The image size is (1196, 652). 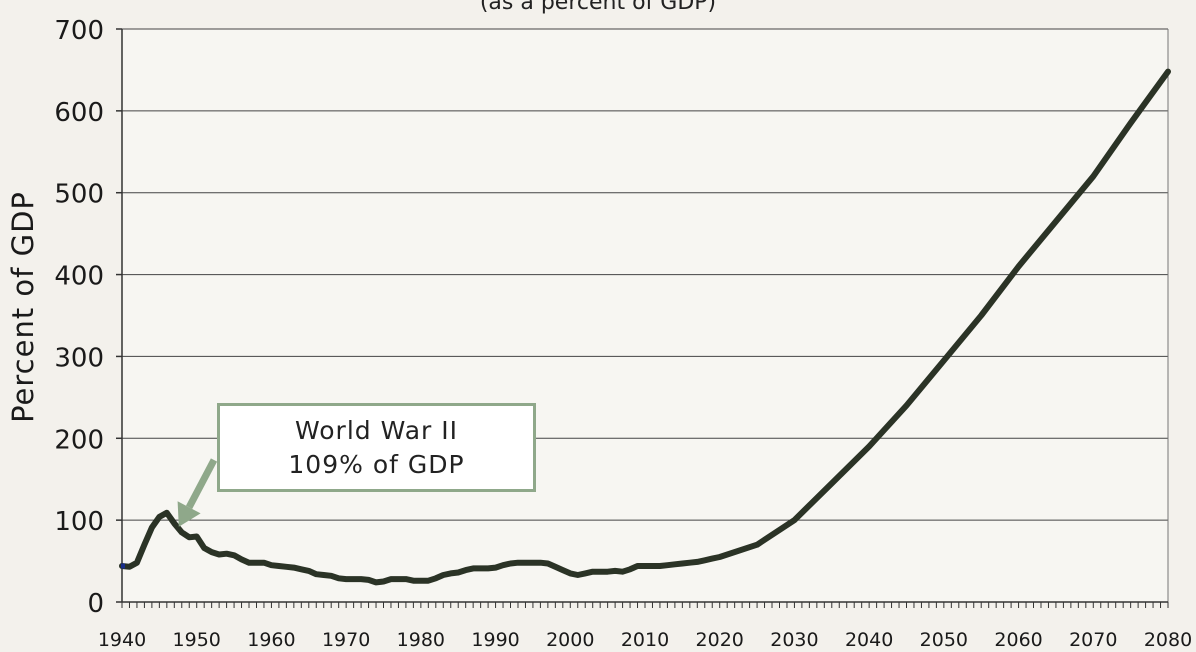 I want to click on x-tick-label: 1970, so click(x=346, y=640).